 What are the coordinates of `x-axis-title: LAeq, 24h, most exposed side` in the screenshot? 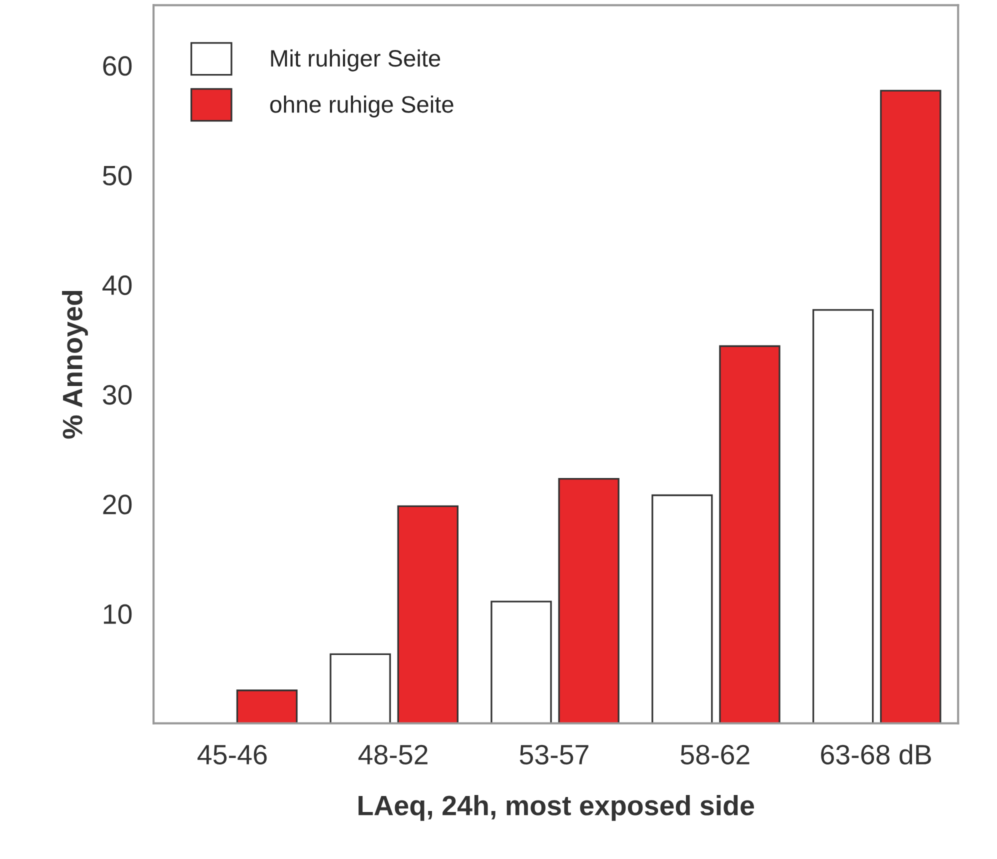 It's located at (556, 808).